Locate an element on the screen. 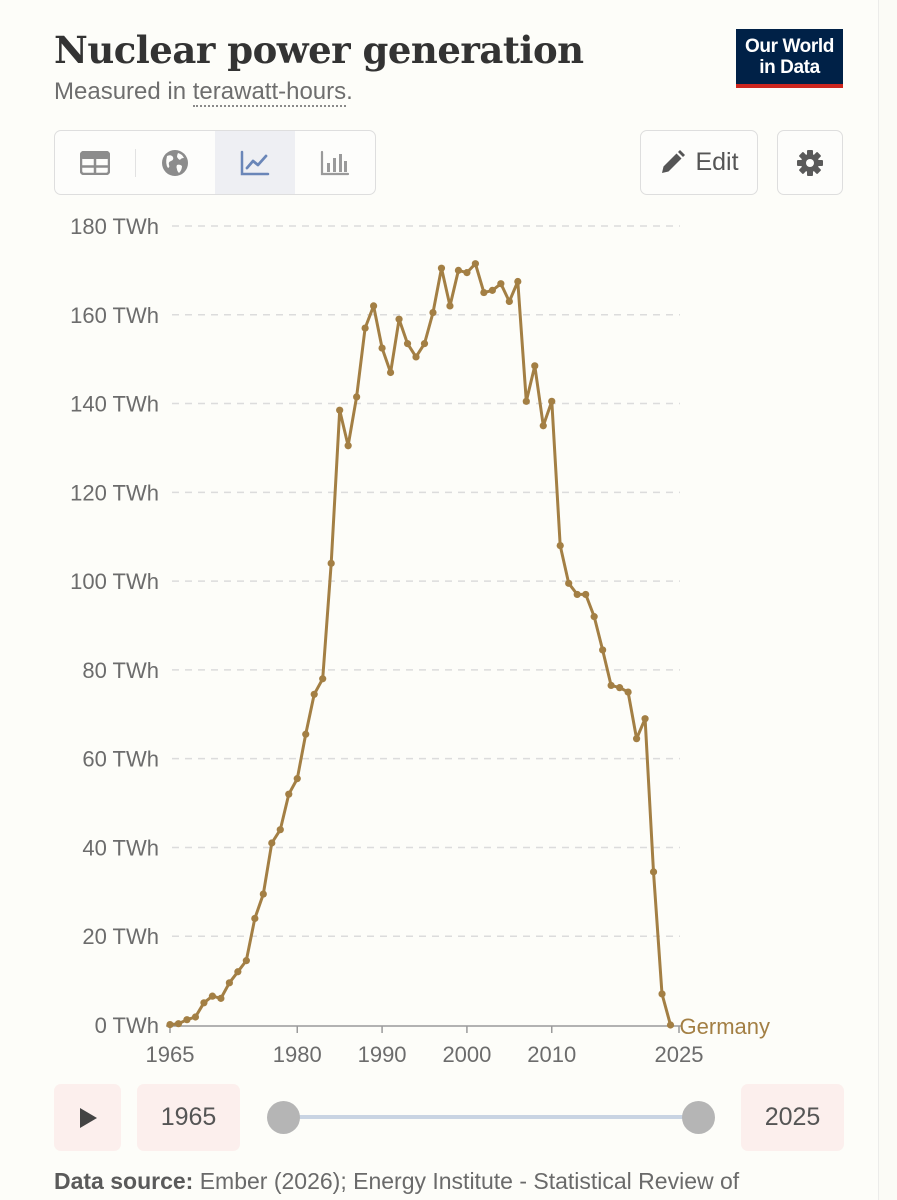  y-tick-label: 100 TWh is located at coordinates (114, 581).